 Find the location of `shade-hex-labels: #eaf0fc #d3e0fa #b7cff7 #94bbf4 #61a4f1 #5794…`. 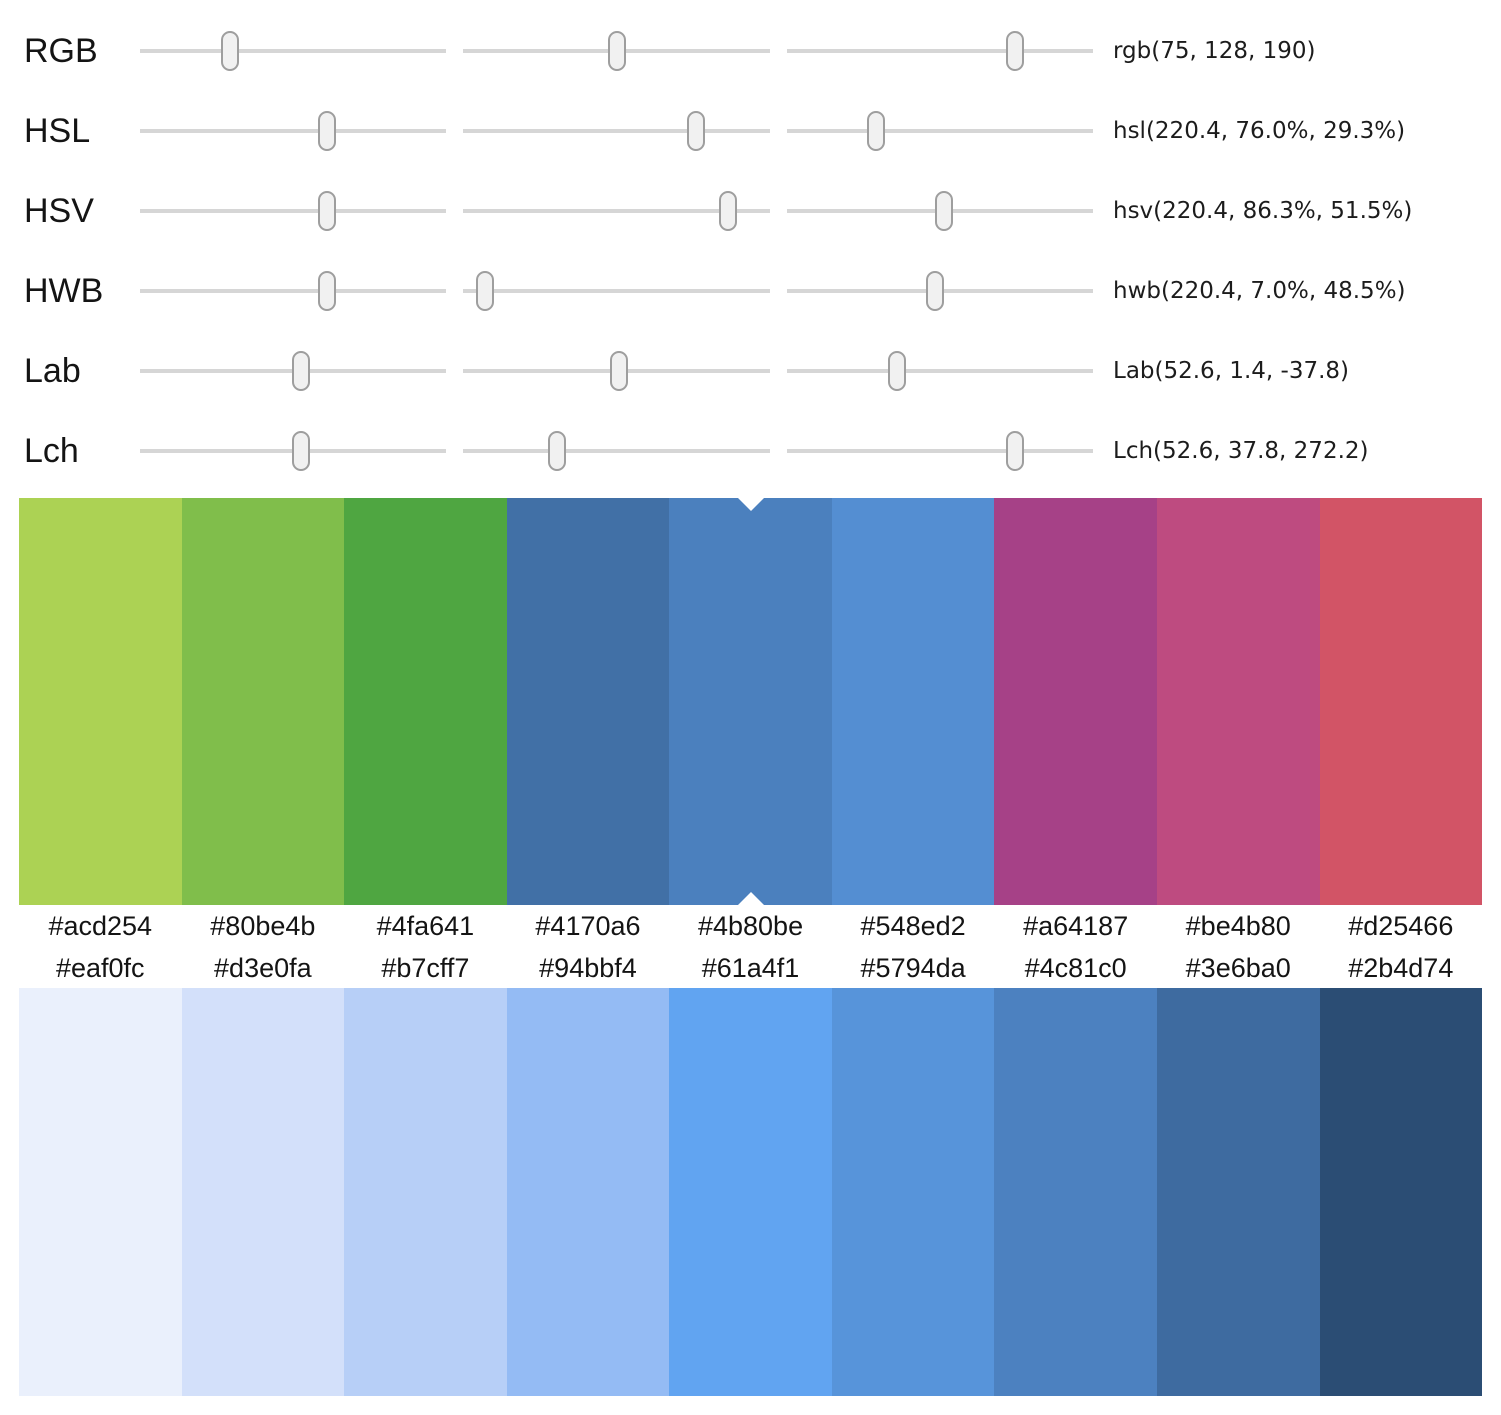

shade-hex-labels: #eaf0fc #d3e0fa #b7cff7 #94bbf4 #61a4f1 #5794… is located at coordinates (750, 968).